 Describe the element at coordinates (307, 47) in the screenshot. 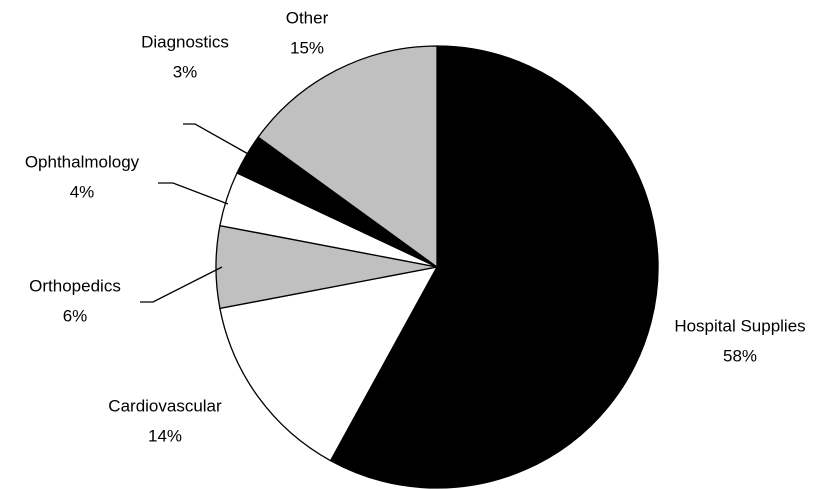

I see `slice-value-label: 15%` at that location.